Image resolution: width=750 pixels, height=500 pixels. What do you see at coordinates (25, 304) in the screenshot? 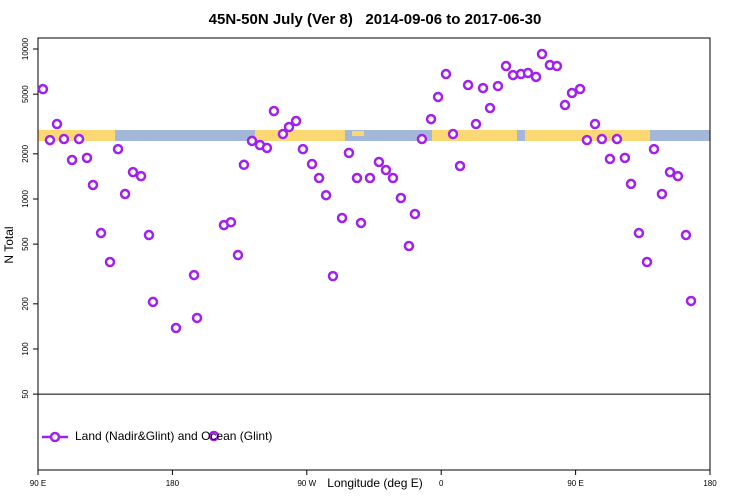
I see `y-tick-label: 200` at bounding box center [25, 304].